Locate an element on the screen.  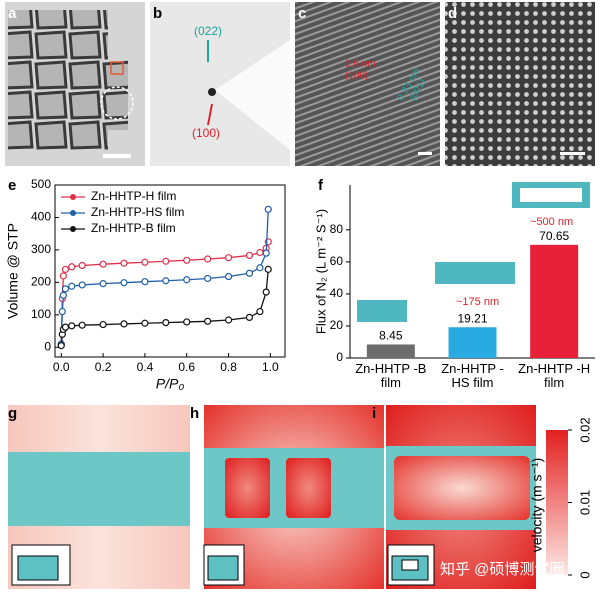
x-axis-label: P/P₀ is located at coordinates (170, 384).